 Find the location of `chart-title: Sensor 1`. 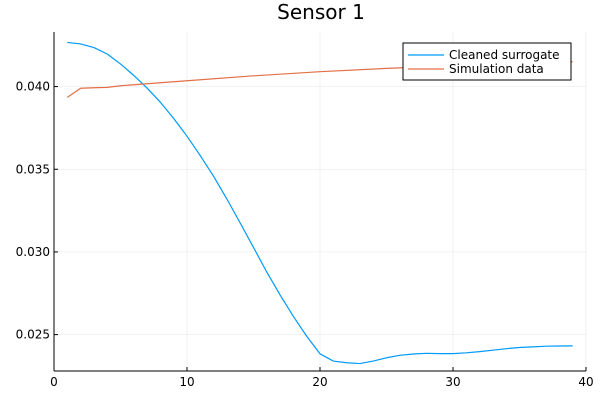

chart-title: Sensor 1 is located at coordinates (321, 12).